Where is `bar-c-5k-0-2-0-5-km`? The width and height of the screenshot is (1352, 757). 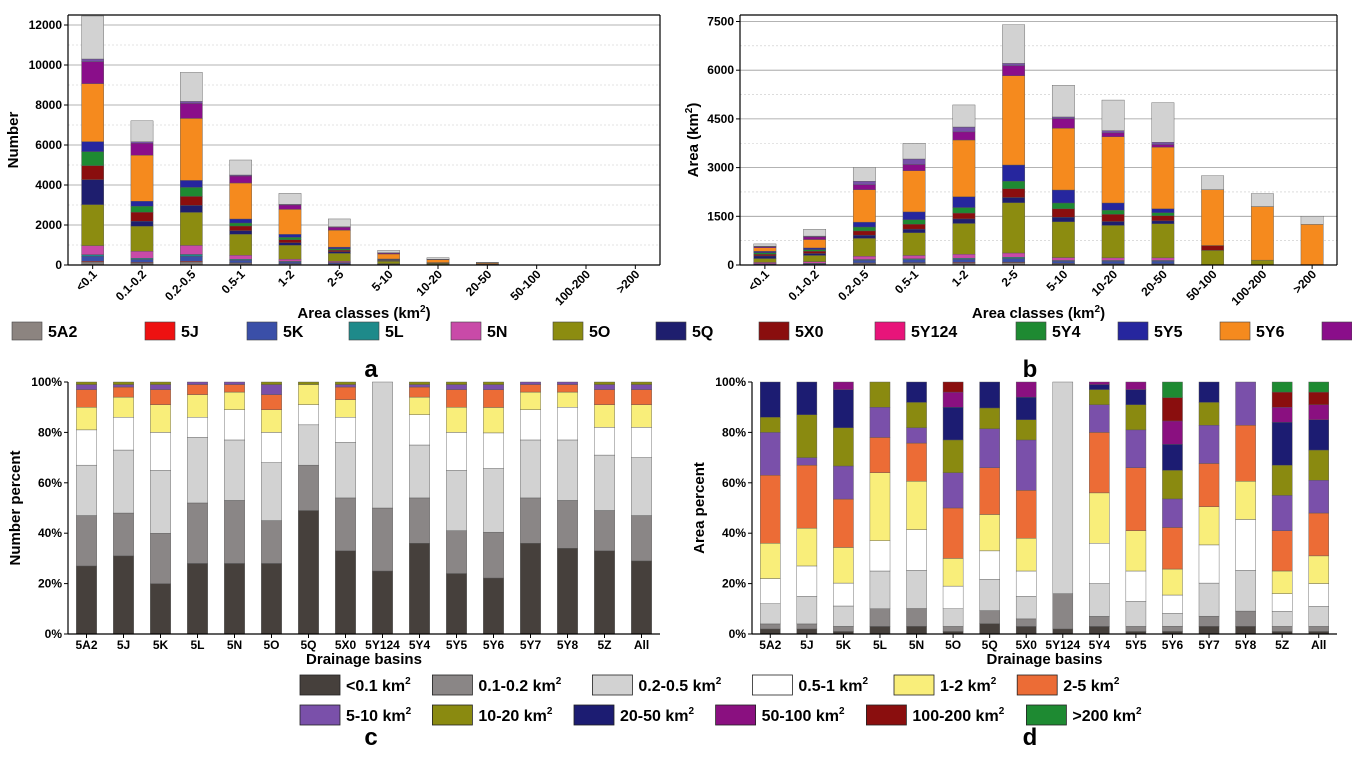
bar-c-5k-0-2-0-5-km is located at coordinates (160, 501).